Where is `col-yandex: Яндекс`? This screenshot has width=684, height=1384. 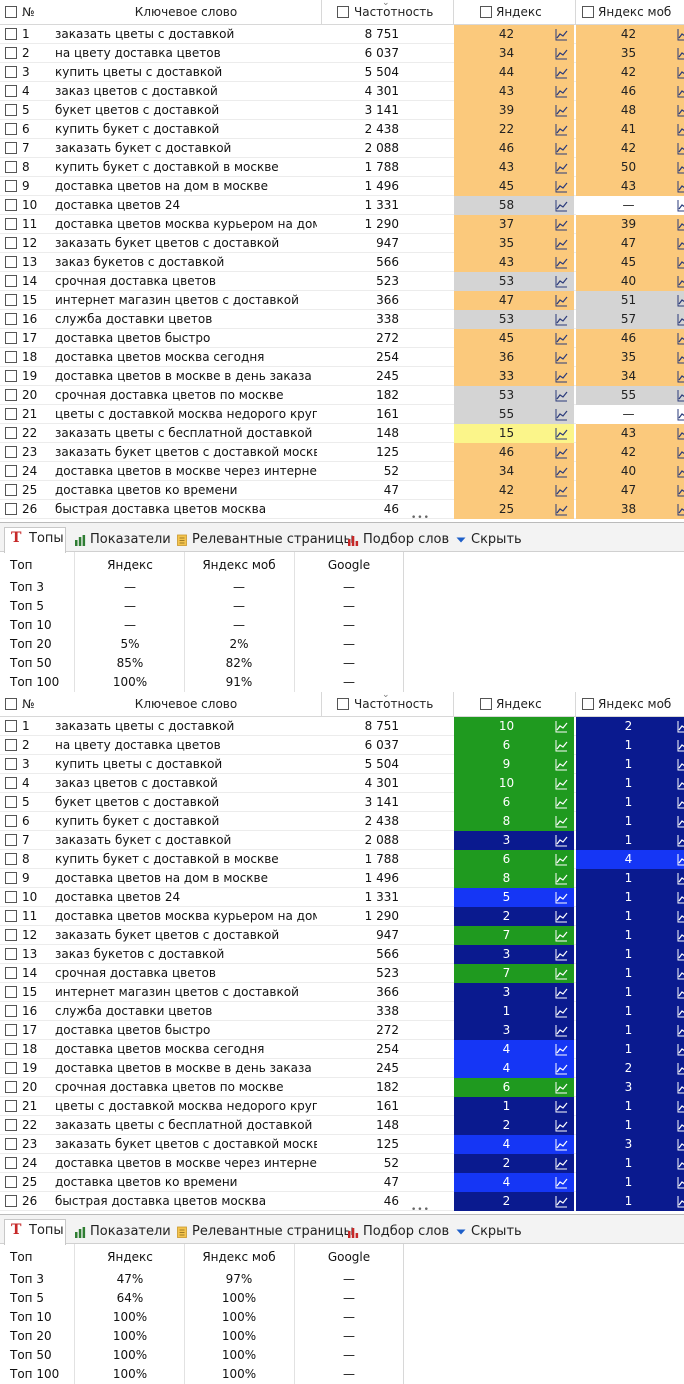
col-yandex: Яндекс is located at coordinates (519, 704).